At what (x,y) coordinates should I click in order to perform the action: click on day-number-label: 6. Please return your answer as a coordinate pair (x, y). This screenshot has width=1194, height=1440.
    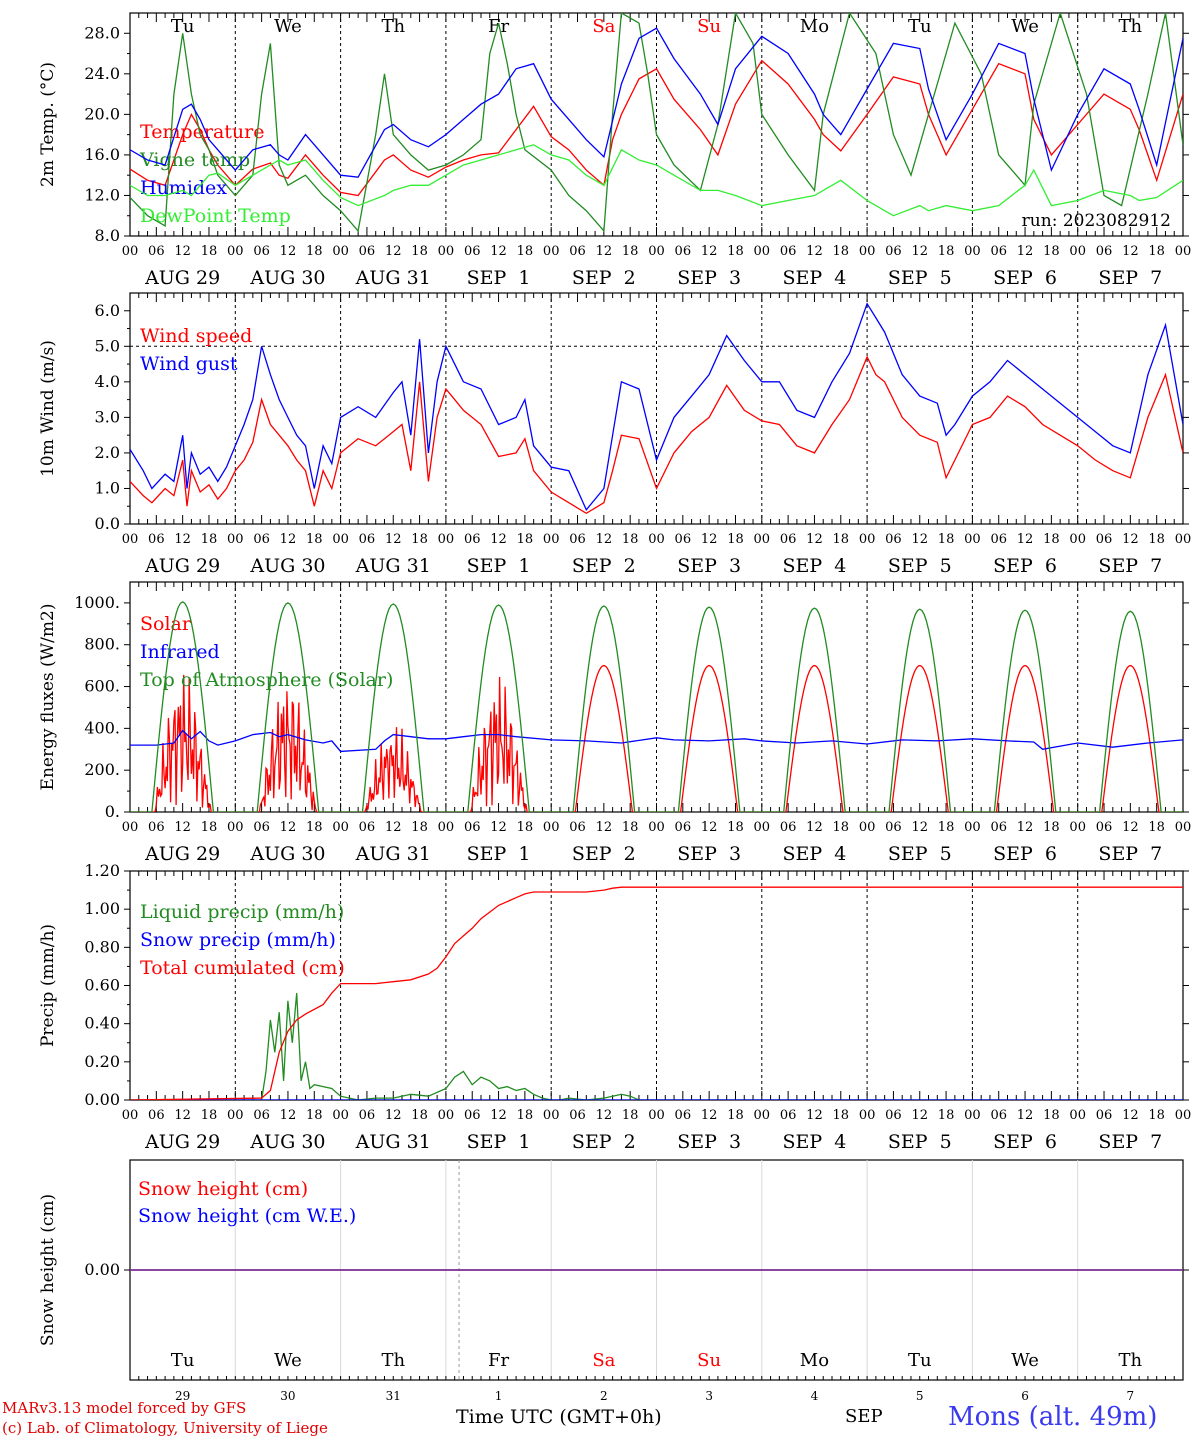
    Looking at the image, I should click on (1025, 1396).